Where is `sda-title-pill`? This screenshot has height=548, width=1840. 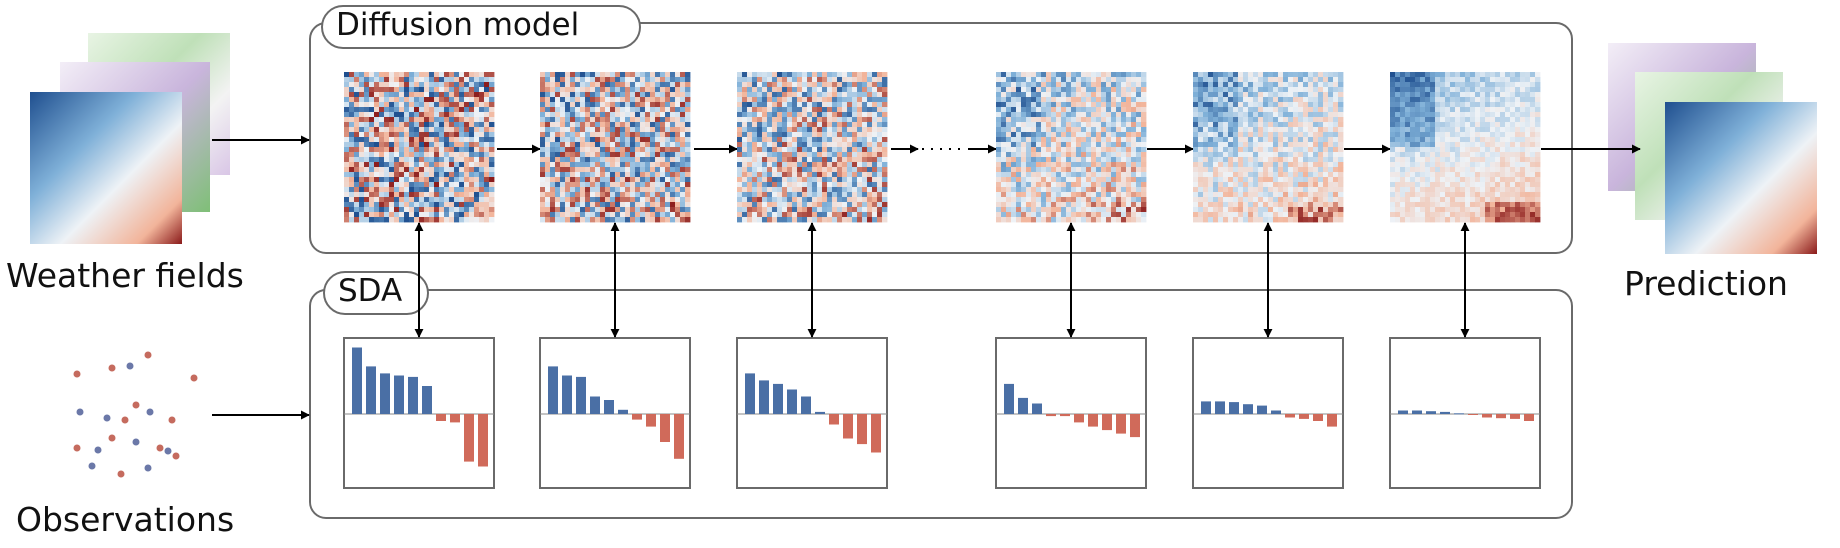 sda-title-pill is located at coordinates (376, 293).